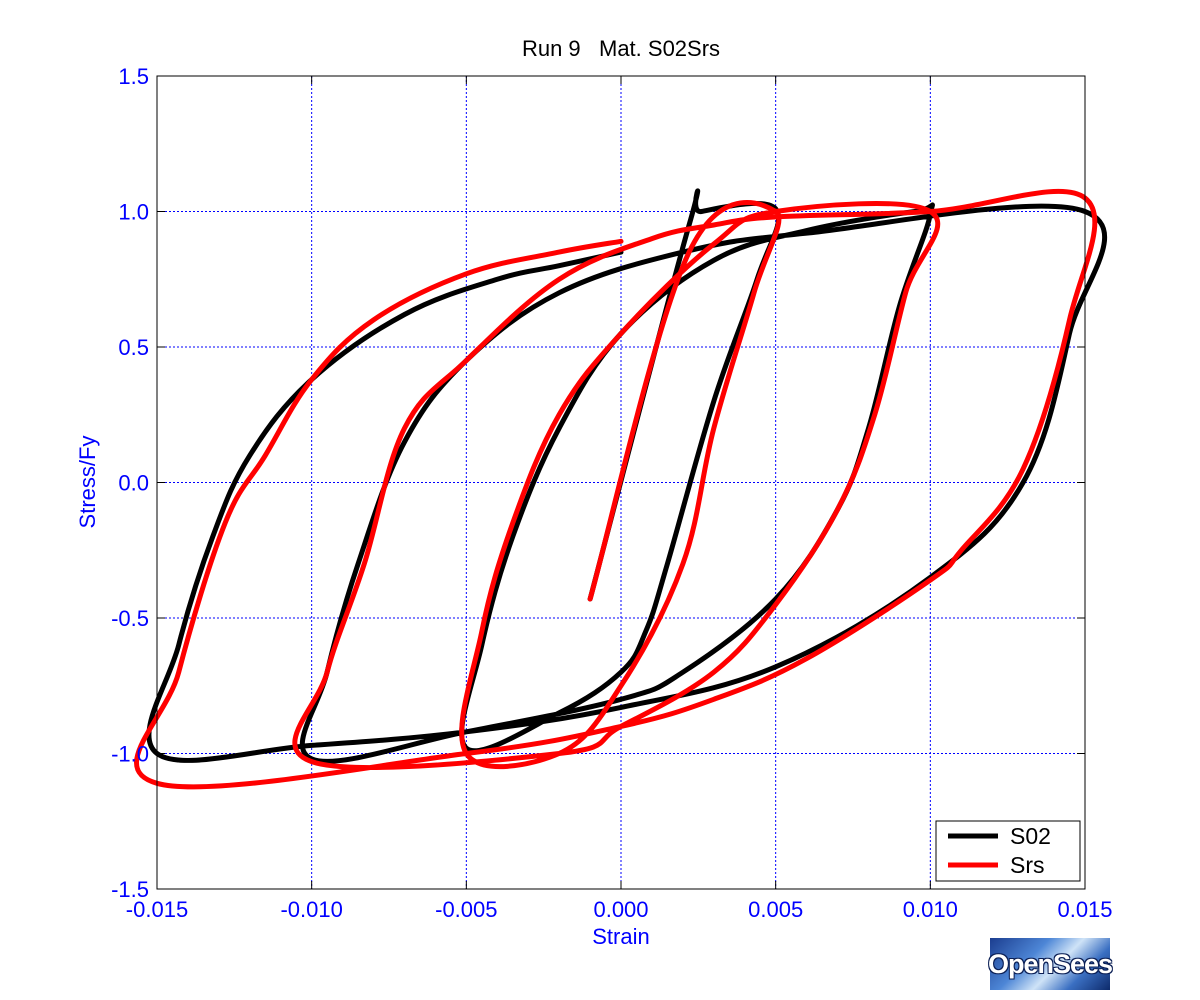 The width and height of the screenshot is (1200, 1000). Describe the element at coordinates (620, 909) in the screenshot. I see `x-tick-label: 0.000` at that location.